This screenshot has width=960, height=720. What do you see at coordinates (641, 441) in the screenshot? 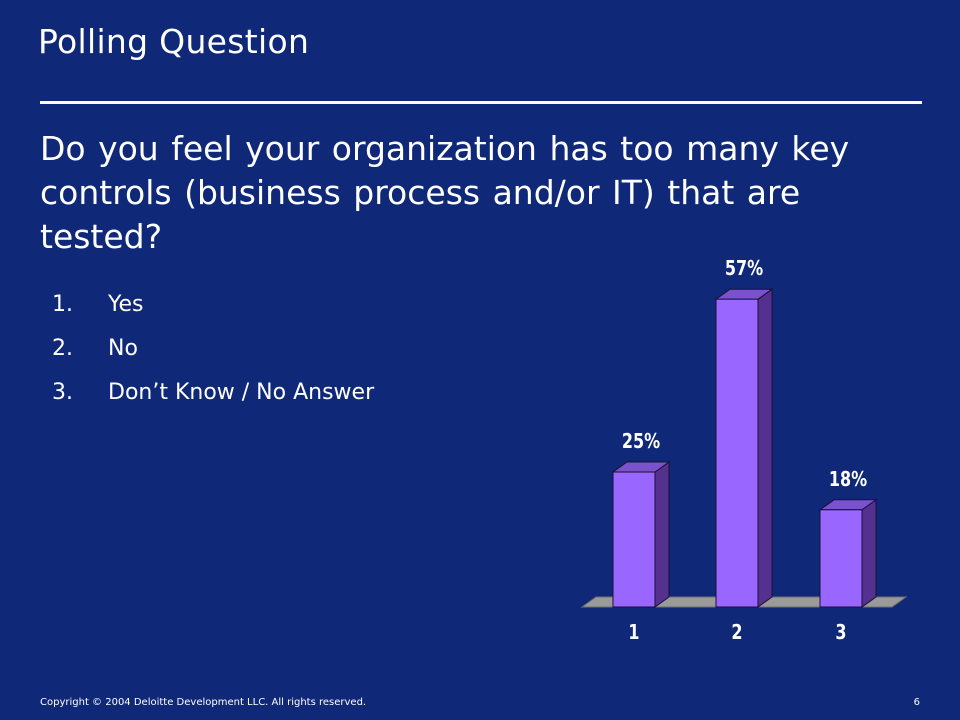
I see `data-label: 25%` at bounding box center [641, 441].